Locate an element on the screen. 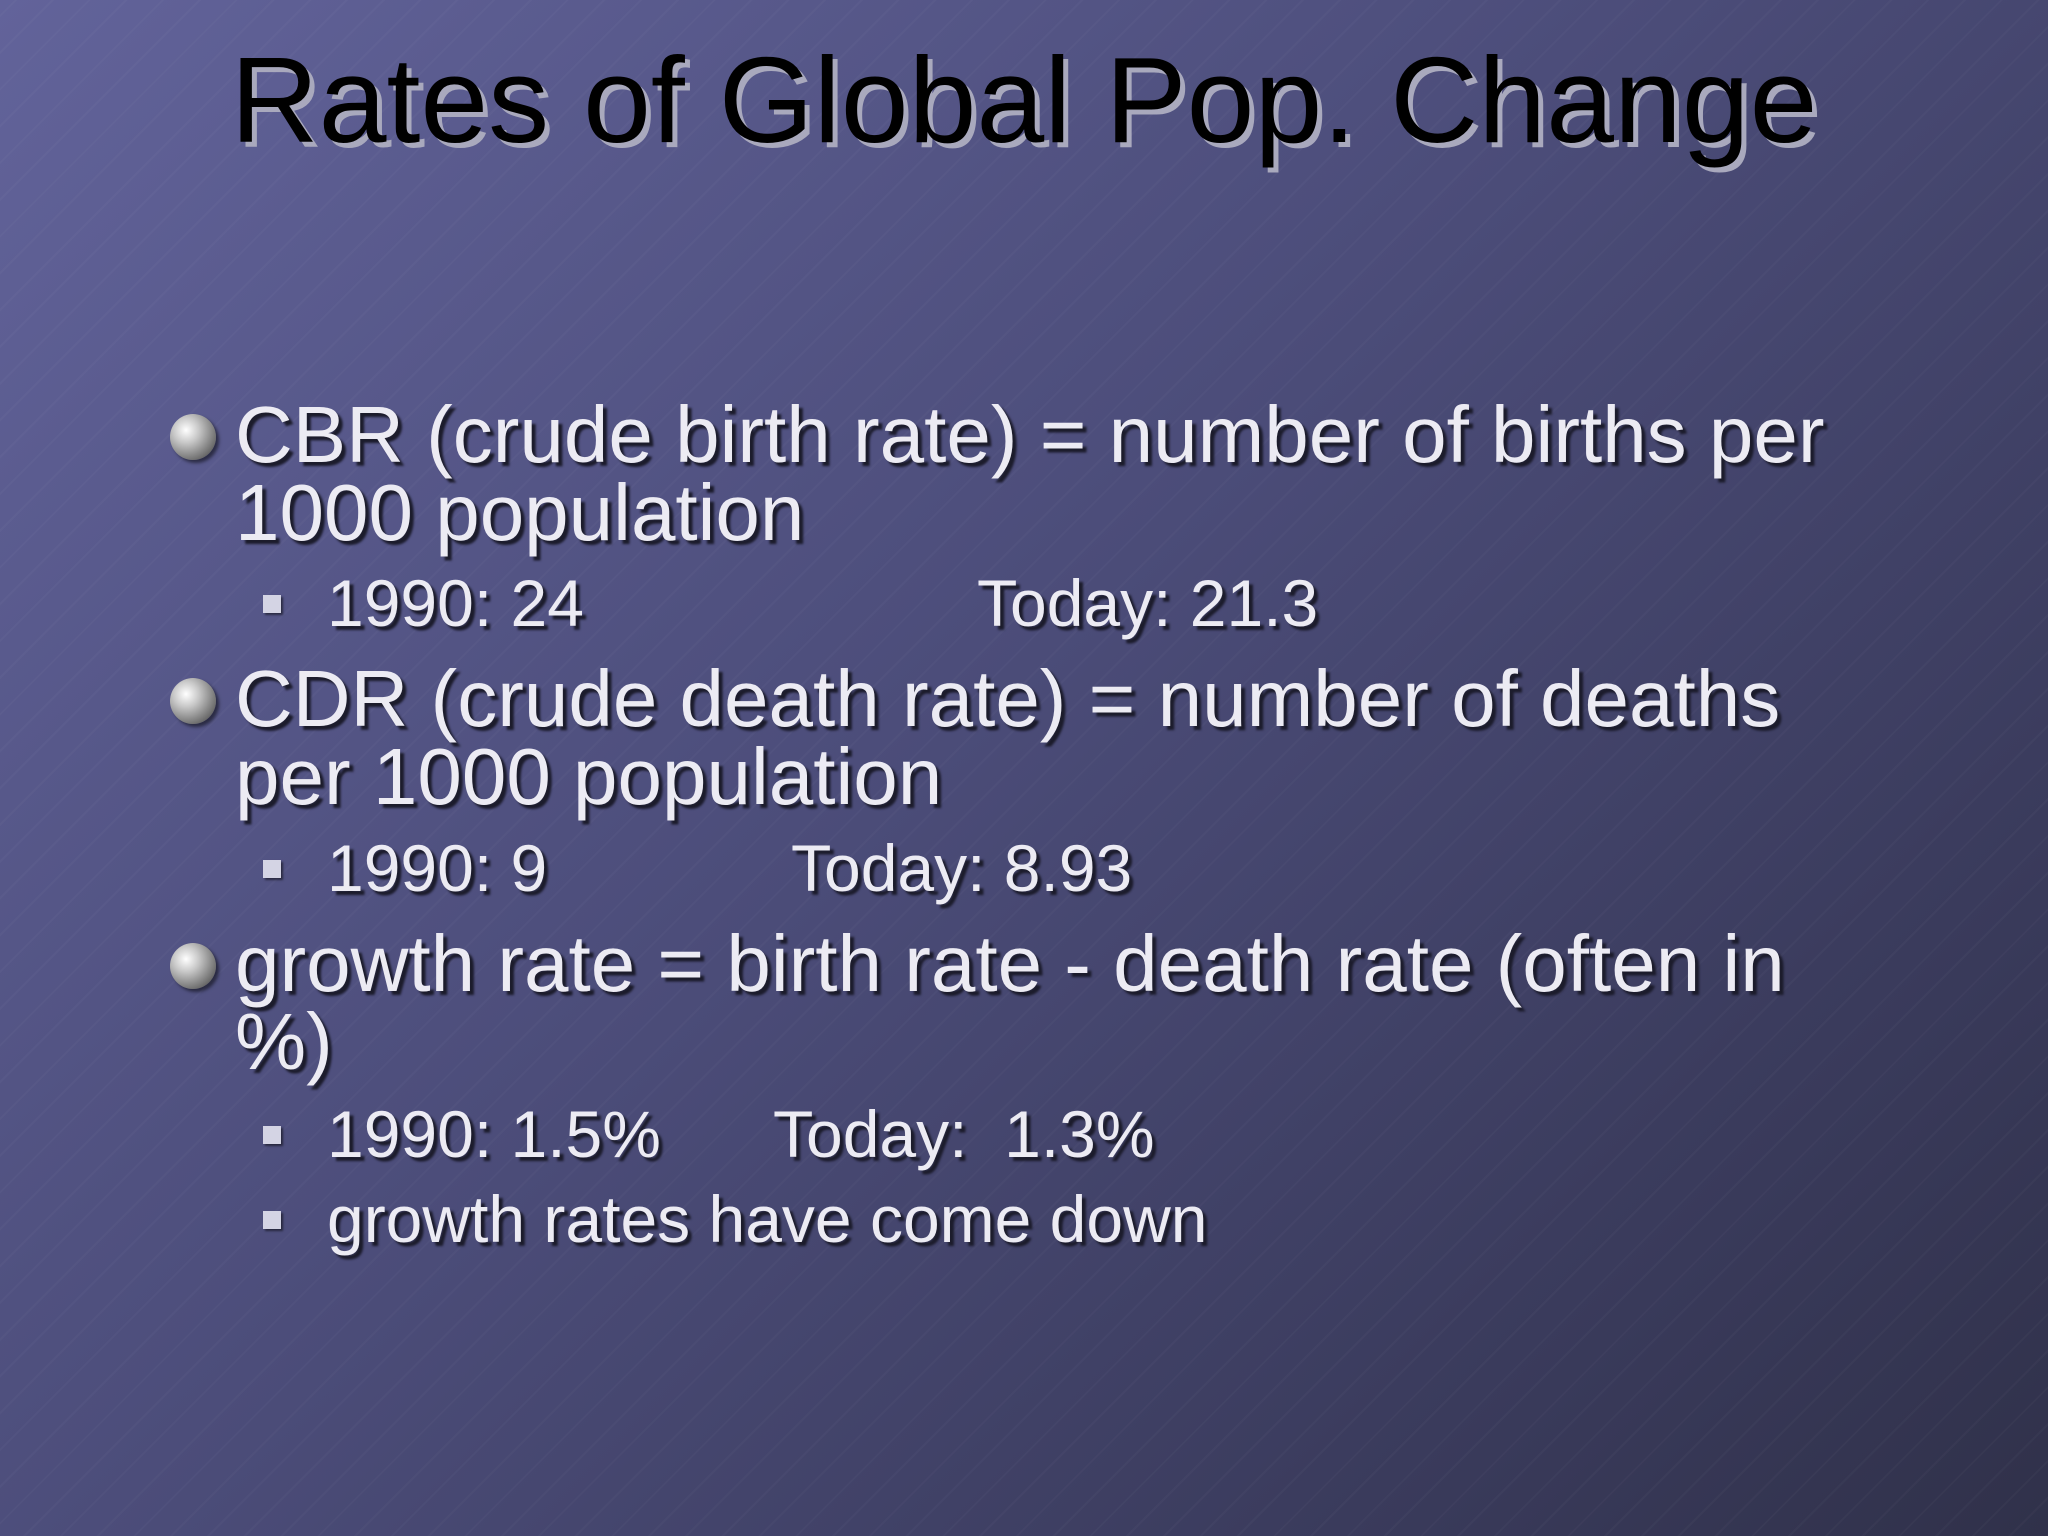  sub-item-text: 1990: 9 is located at coordinates (437, 868).